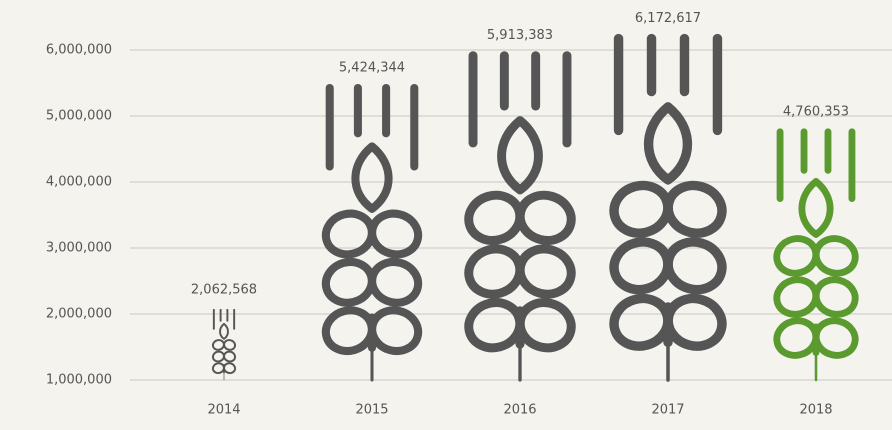 The height and width of the screenshot is (430, 892). What do you see at coordinates (816, 111) in the screenshot?
I see `value-label: 4,760,353` at bounding box center [816, 111].